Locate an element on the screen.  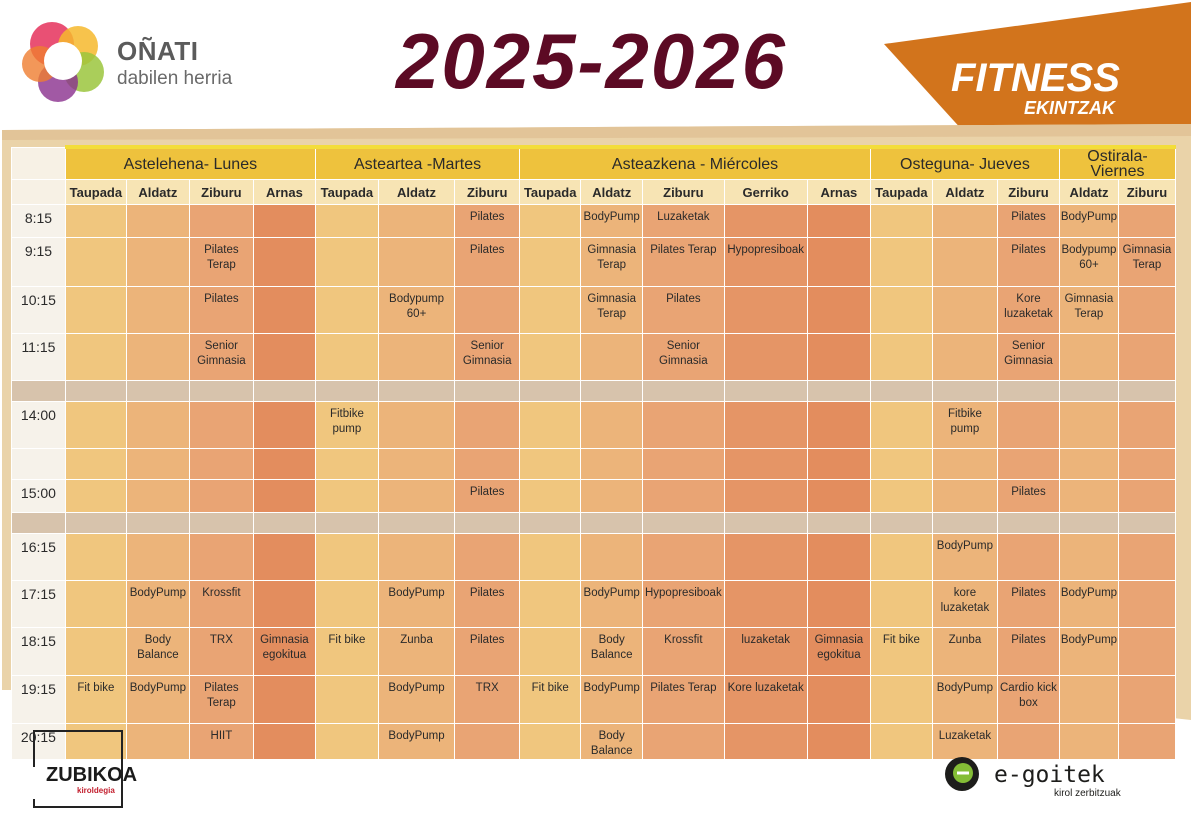
schedule-row: 20:15 HIIT BodyPump Body Balance Luzaketak is located at coordinates (594, 741).